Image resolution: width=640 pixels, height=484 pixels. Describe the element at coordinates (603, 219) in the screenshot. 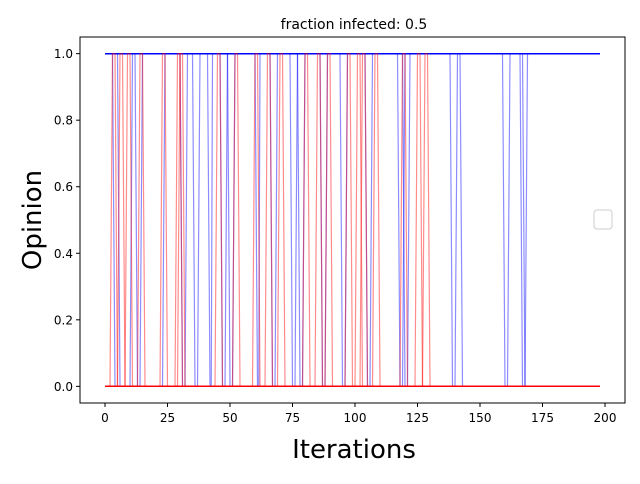

I see `legend-box` at that location.